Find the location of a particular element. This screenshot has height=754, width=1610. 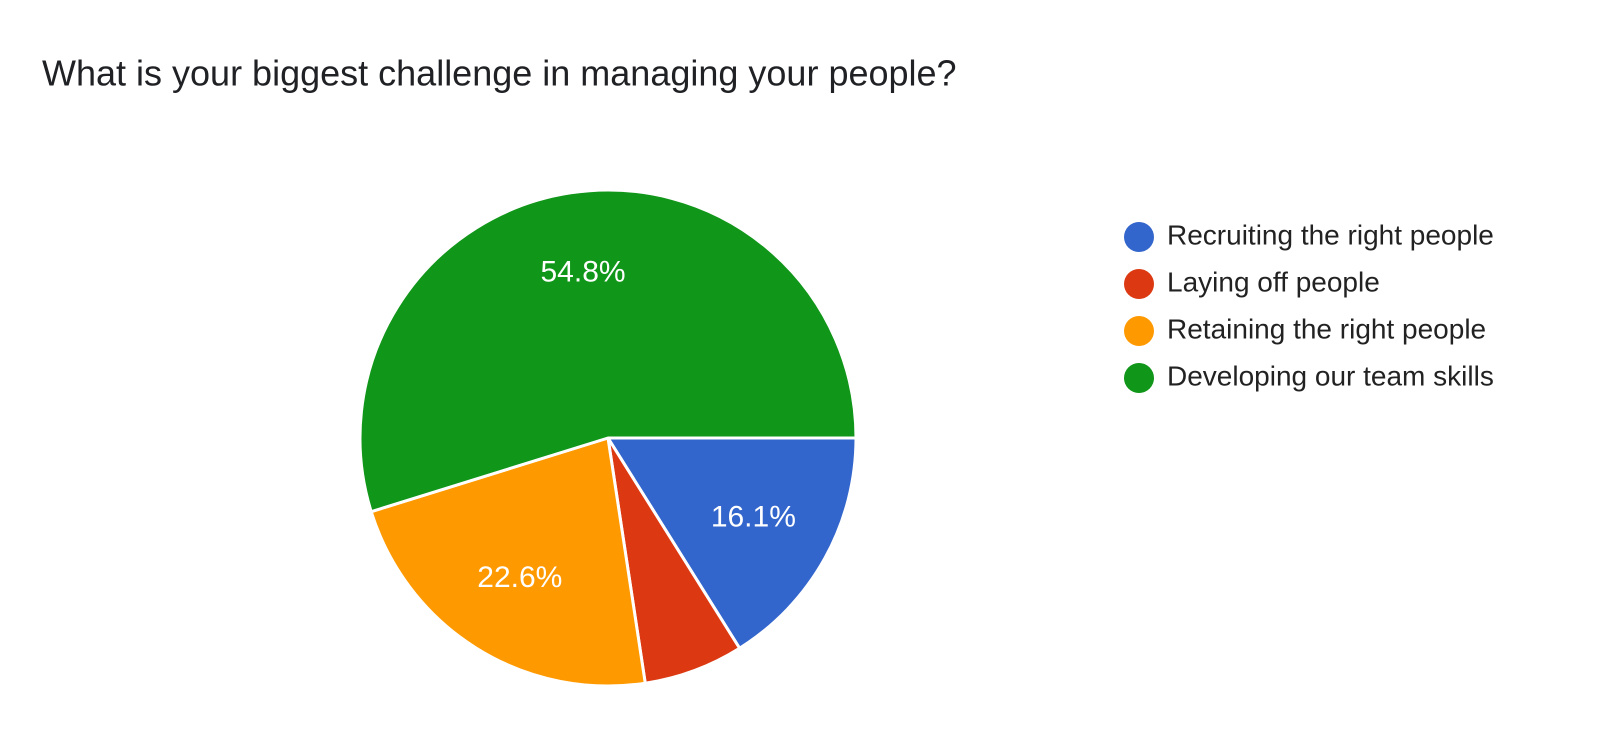

legend-label: Retaining the right people is located at coordinates (1326, 328).